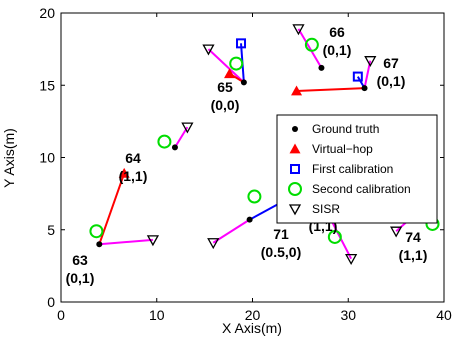  I want to click on node-id-label-63: 63, so click(80, 260).